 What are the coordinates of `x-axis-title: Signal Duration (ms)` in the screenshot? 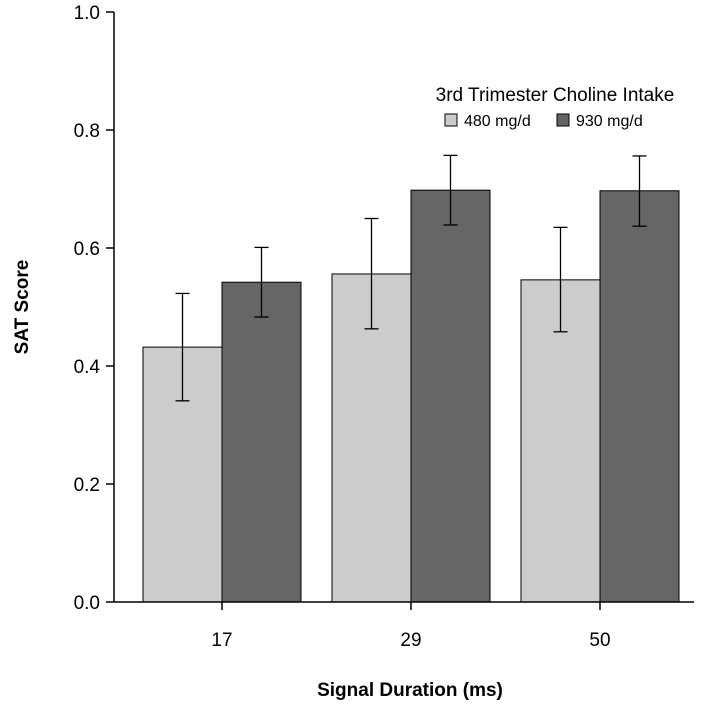 It's located at (410, 690).